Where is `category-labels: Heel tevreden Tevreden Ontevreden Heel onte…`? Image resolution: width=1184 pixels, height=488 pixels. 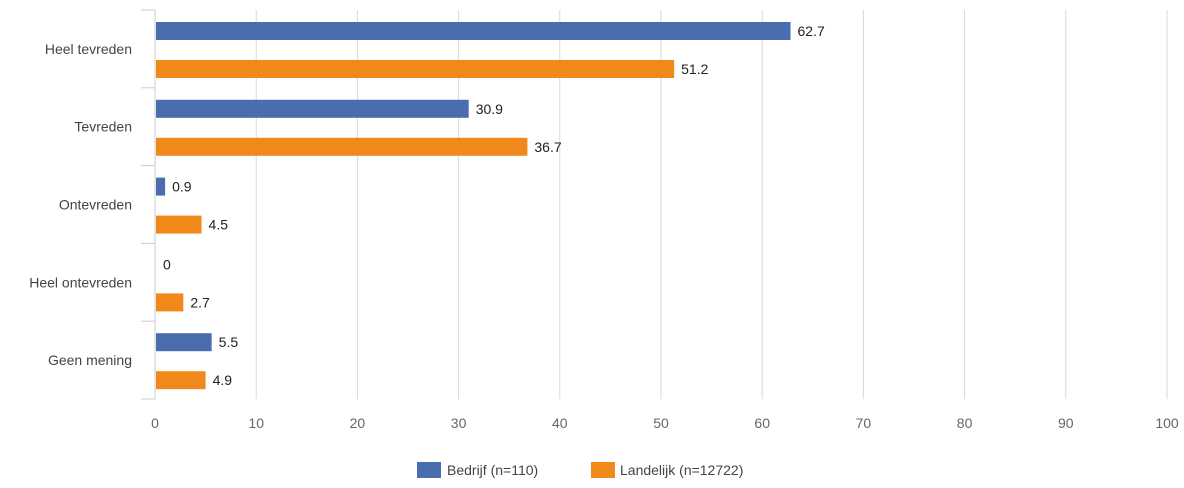
category-labels: Heel tevreden Tevreden Ontevreden Heel onte… is located at coordinates (80, 204).